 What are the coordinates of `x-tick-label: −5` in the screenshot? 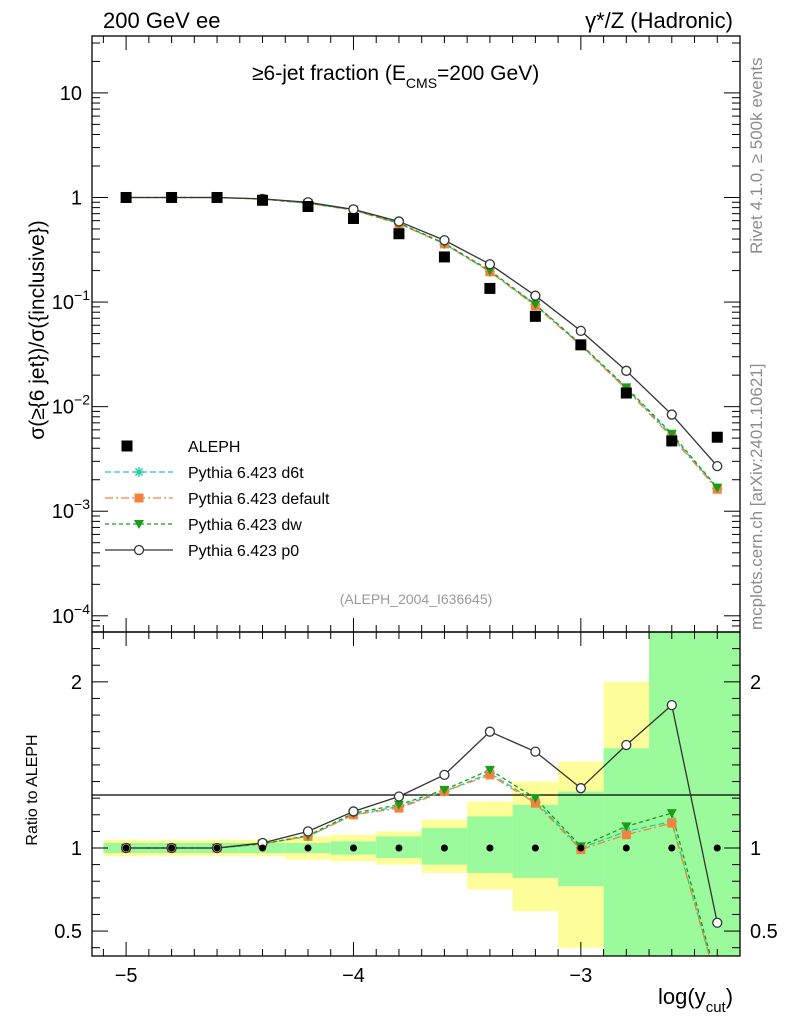 It's located at (126, 976).